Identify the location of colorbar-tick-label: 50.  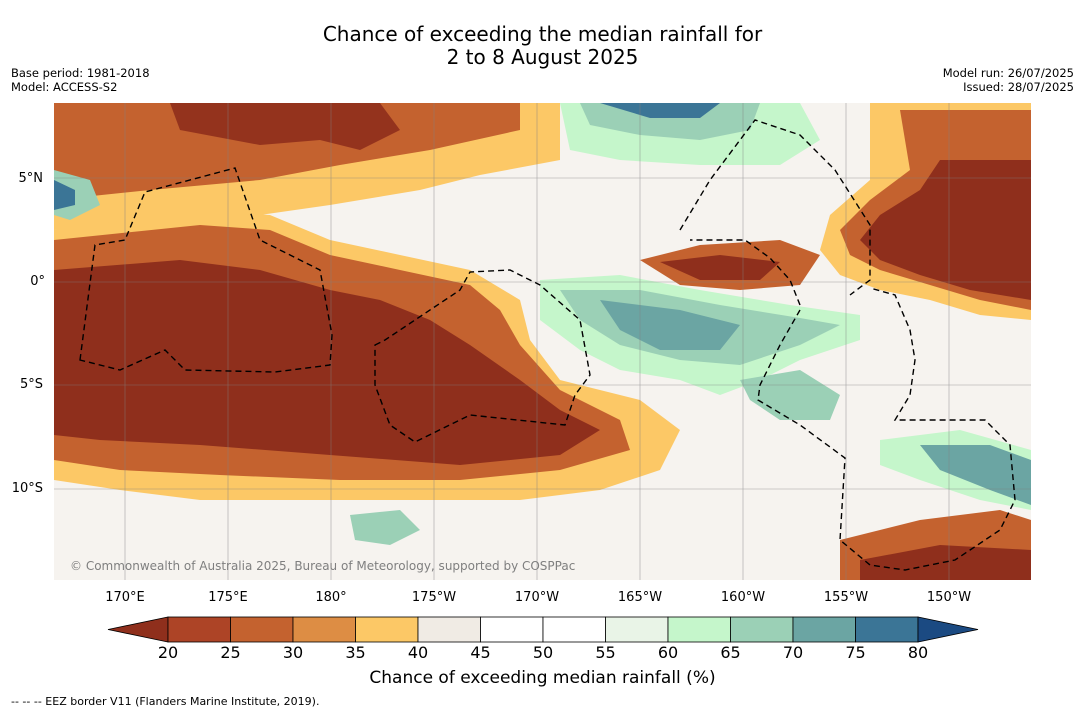
(543, 652).